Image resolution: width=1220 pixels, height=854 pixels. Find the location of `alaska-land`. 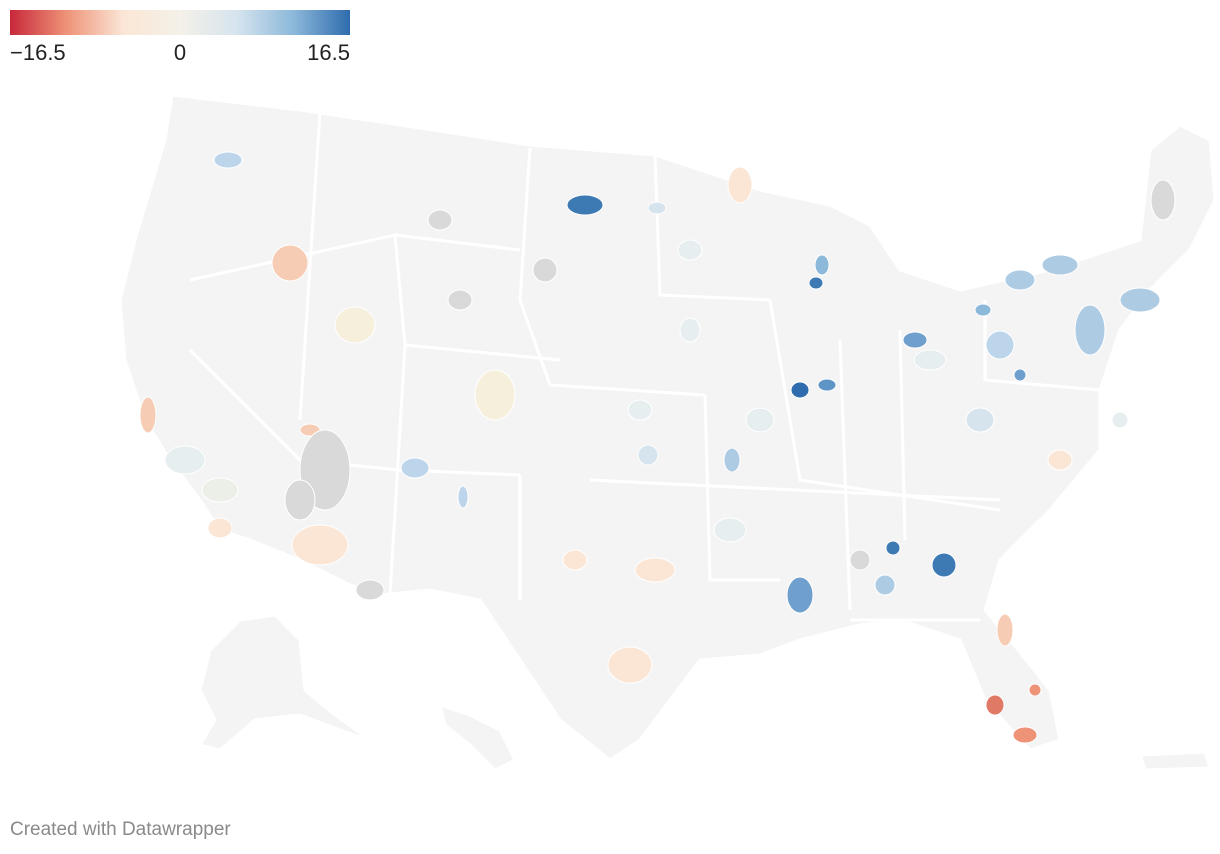

alaska-land is located at coordinates (285, 682).